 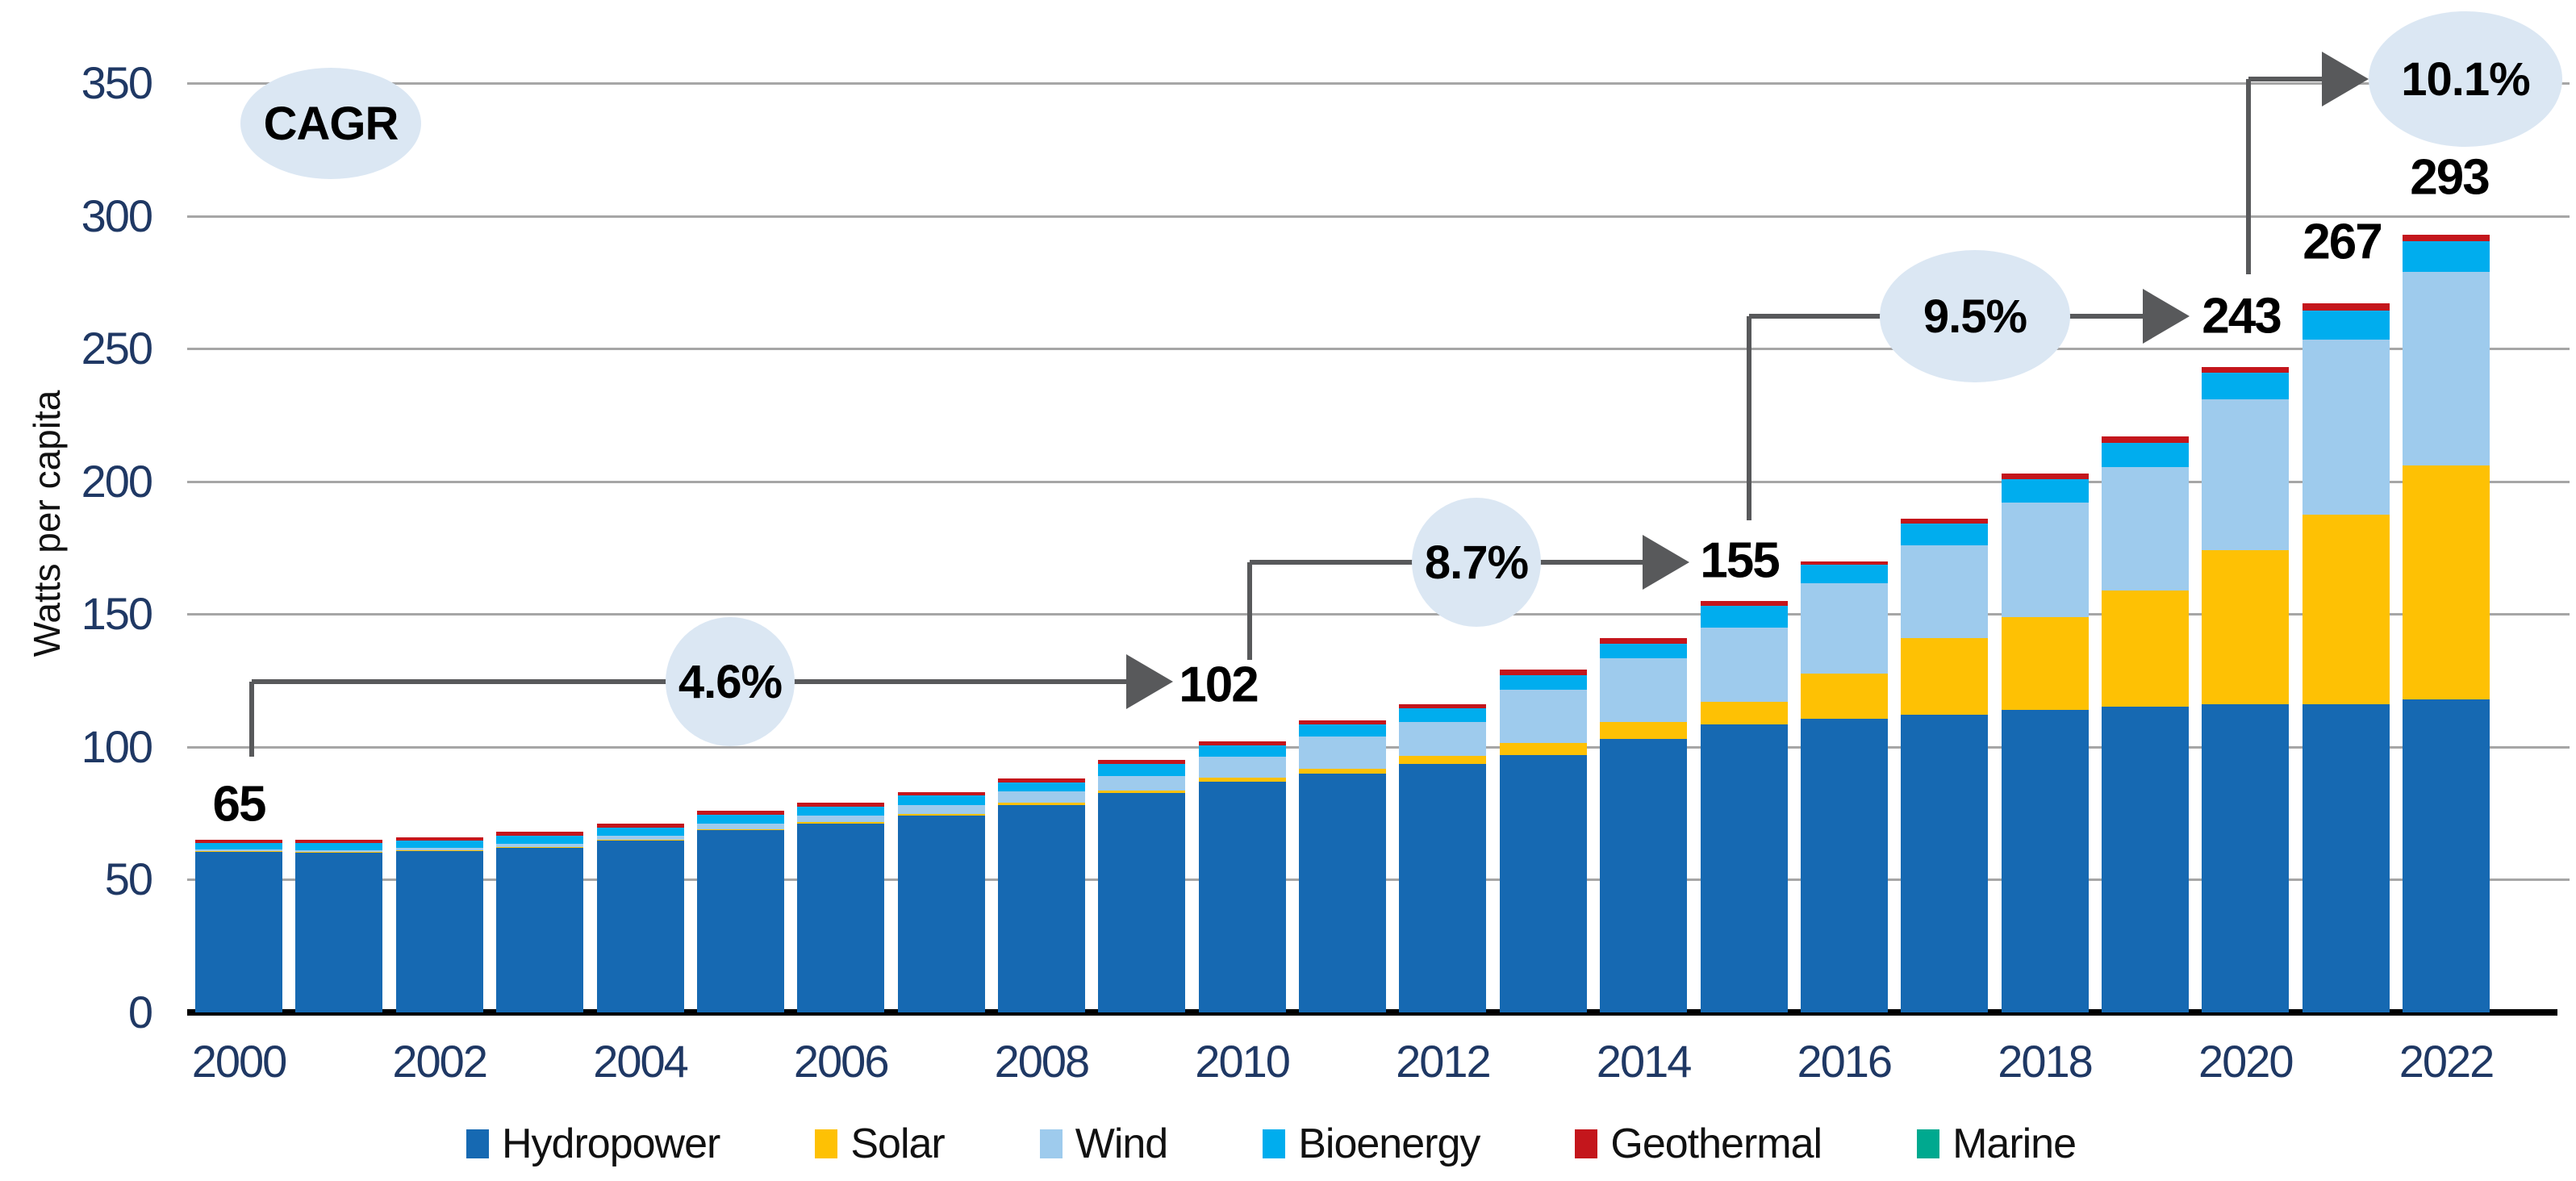 I want to click on x-tick-label-2016: 2016, so click(x=1845, y=1062).